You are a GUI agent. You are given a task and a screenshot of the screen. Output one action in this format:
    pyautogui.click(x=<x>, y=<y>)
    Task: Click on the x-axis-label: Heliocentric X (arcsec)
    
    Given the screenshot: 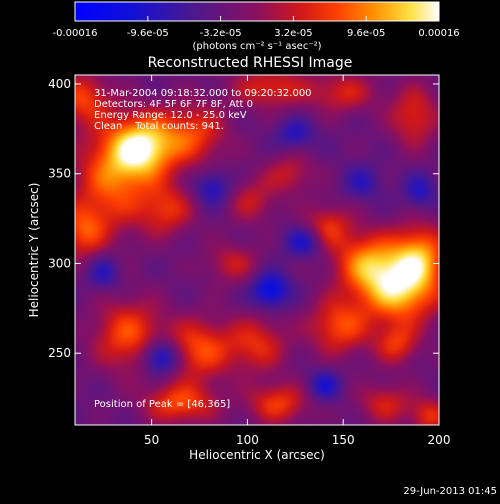 What is the action you would take?
    pyautogui.click(x=257, y=455)
    